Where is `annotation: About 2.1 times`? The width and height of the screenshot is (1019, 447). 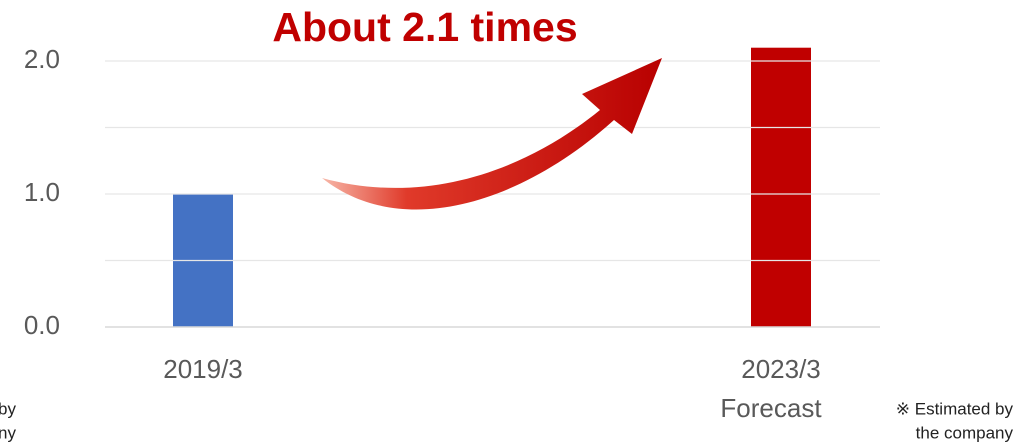 annotation: About 2.1 times is located at coordinates (424, 27).